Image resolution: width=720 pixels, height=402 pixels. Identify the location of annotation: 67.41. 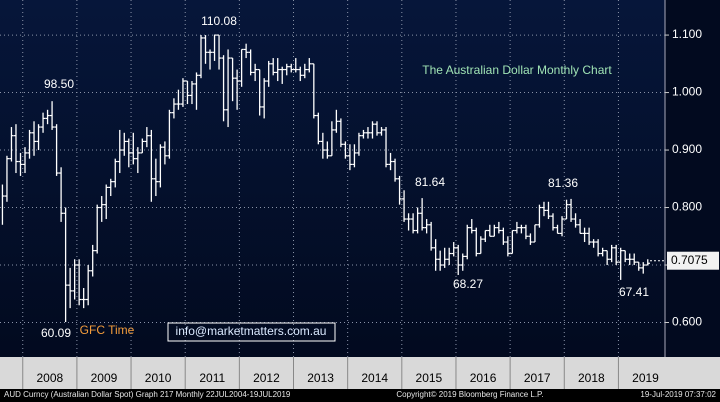
(634, 292).